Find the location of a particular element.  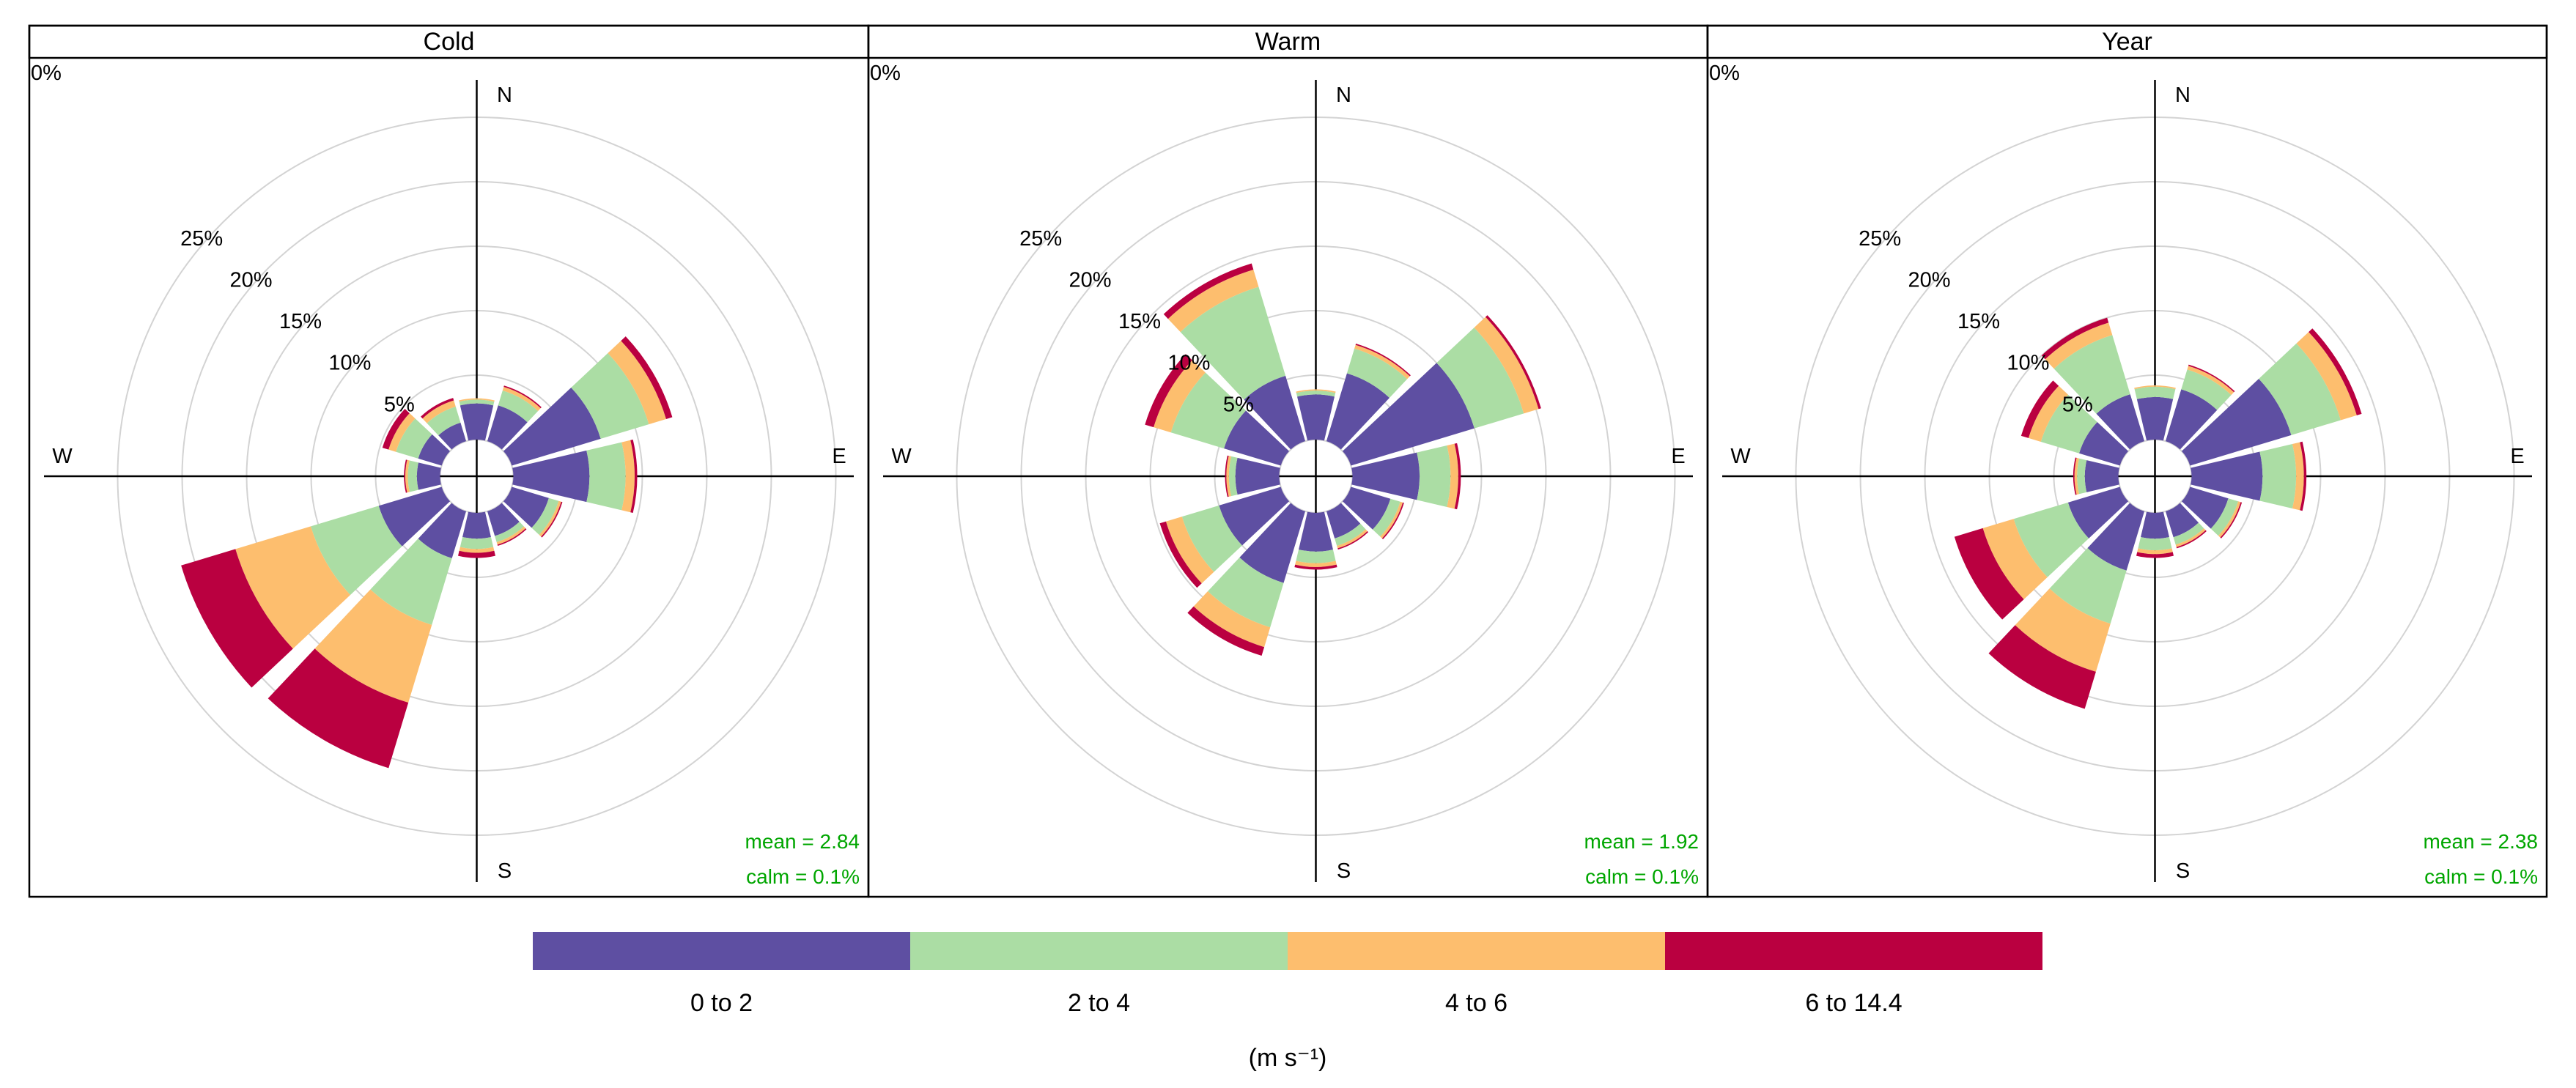

legend-title: (m s⁻¹) is located at coordinates (1288, 1058).